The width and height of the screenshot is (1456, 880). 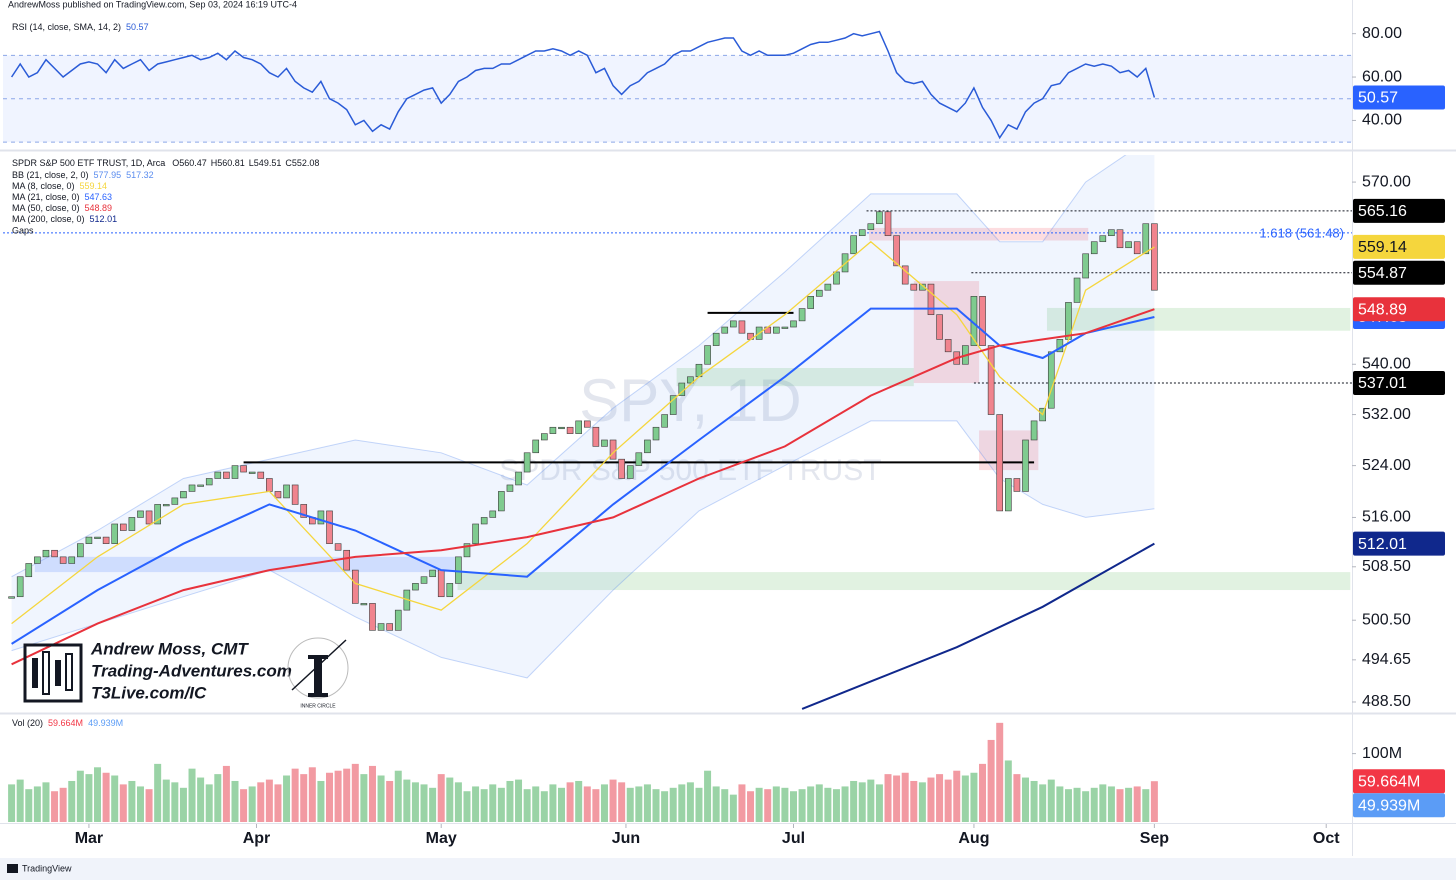 What do you see at coordinates (1382, 753) in the screenshot?
I see `volume-tick-label: 100M` at bounding box center [1382, 753].